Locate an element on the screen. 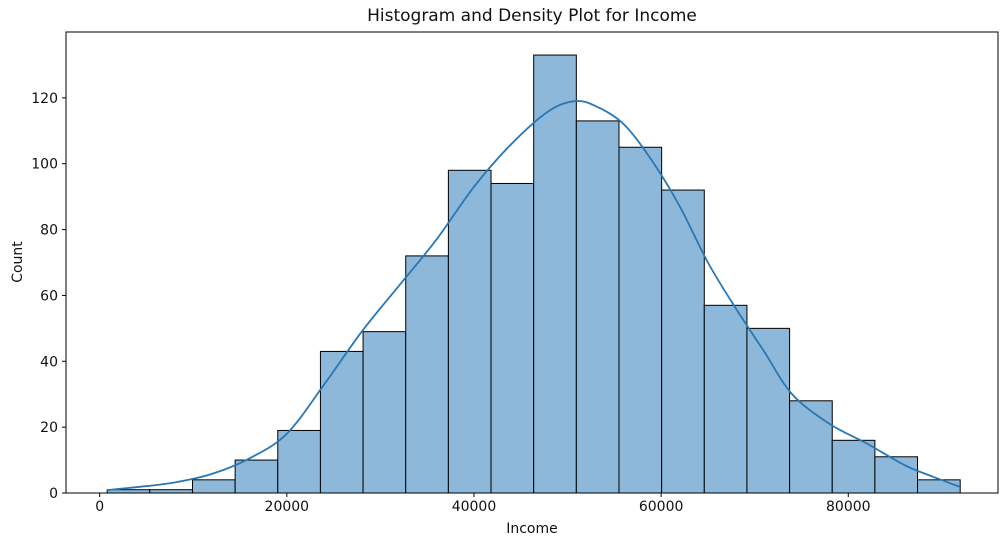 The height and width of the screenshot is (547, 1005). y-tick-label: 40 is located at coordinates (49, 362).